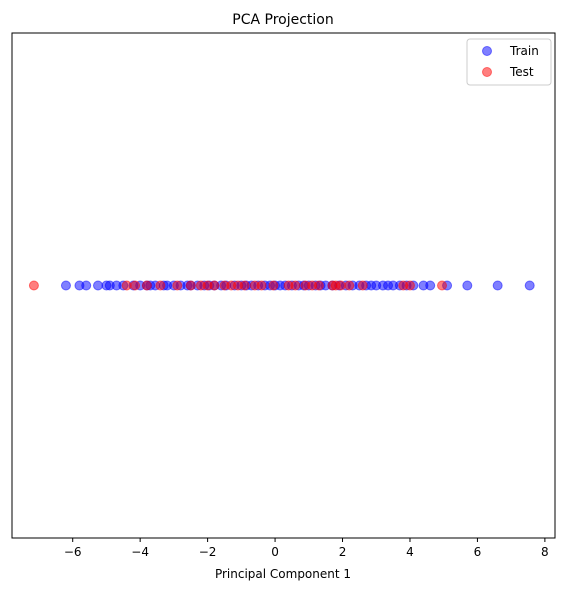 This screenshot has width=565, height=590. Describe the element at coordinates (545, 552) in the screenshot. I see `x-tick-label: 8` at that location.